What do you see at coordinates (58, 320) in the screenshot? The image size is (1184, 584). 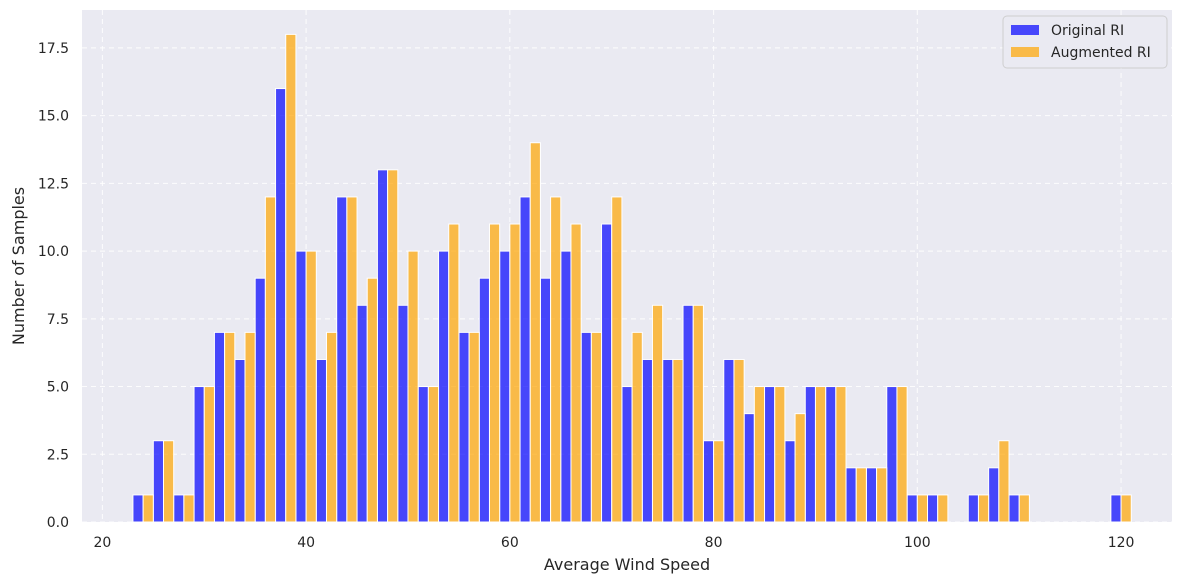 I see `y-tick-label: 7.5` at bounding box center [58, 320].